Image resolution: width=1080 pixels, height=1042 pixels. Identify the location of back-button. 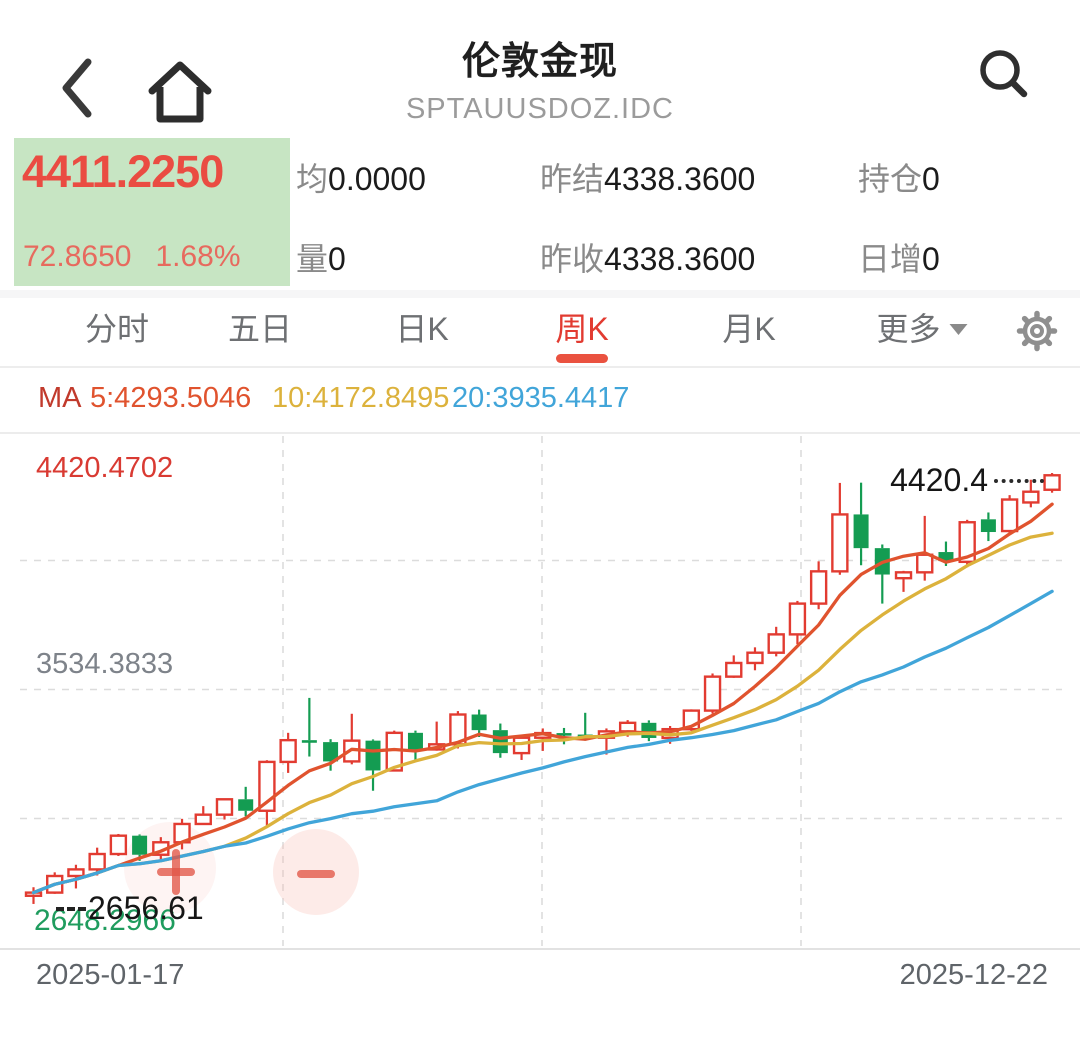
(78, 88).